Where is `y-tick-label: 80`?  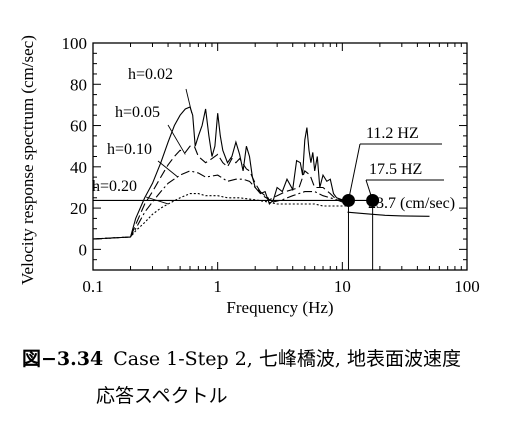
y-tick-label: 80 is located at coordinates (78, 84).